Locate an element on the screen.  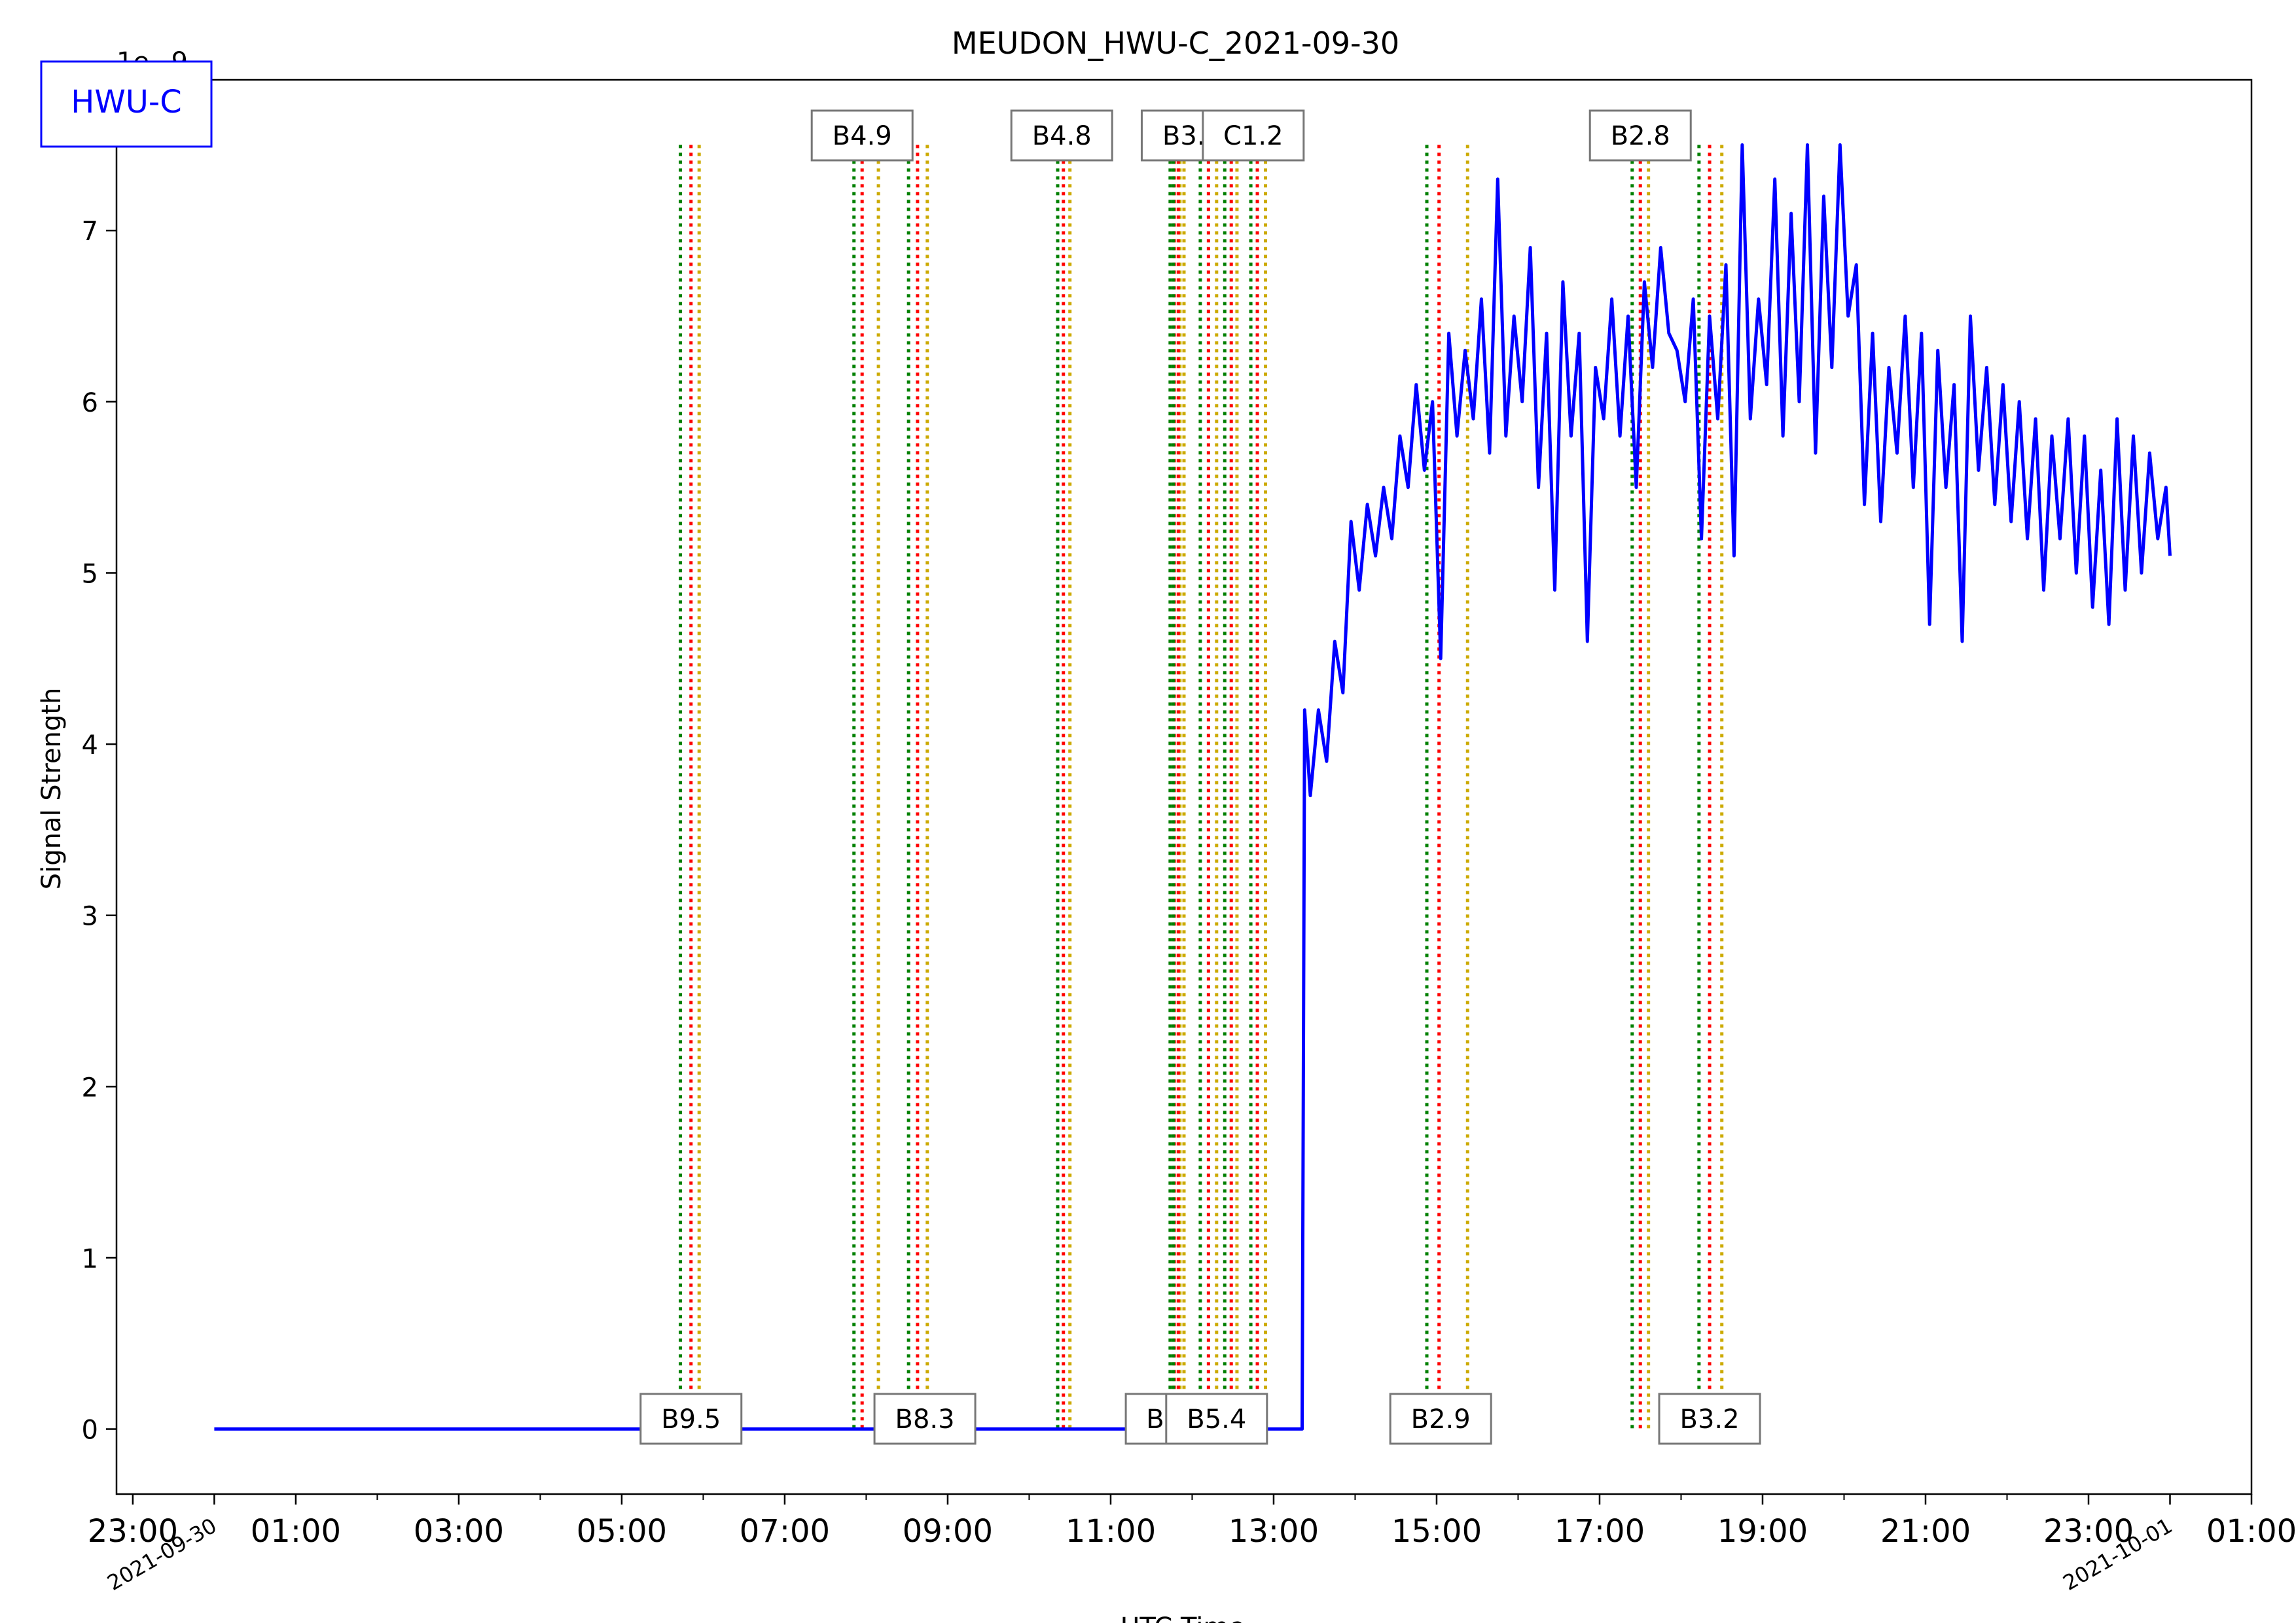
y-axis: 0 1 2 3 4 5 6 7 is located at coordinates (99, 832).